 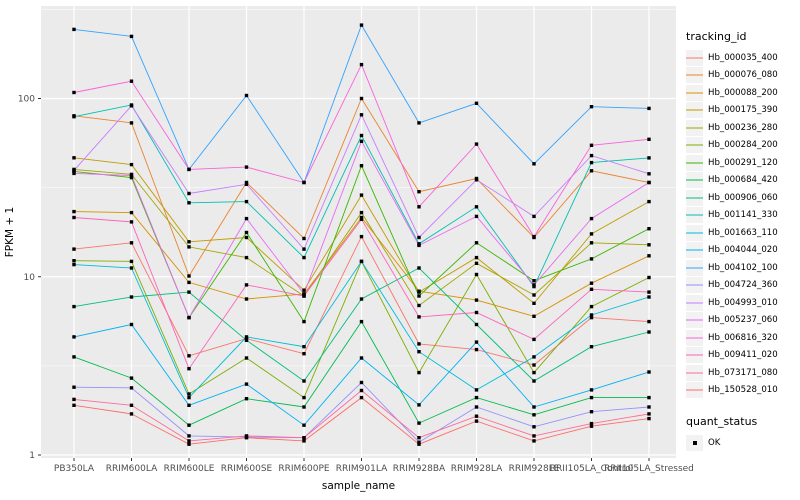 I want to click on x-tick-label: RRII105LA_Control, so click(x=591, y=469).